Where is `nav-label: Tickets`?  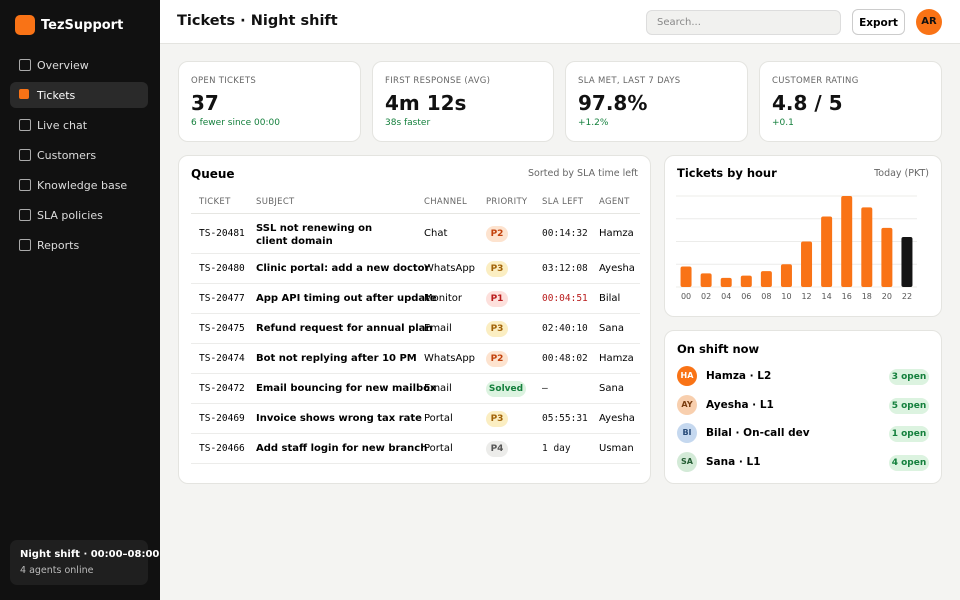
nav-label: Tickets is located at coordinates (56, 95).